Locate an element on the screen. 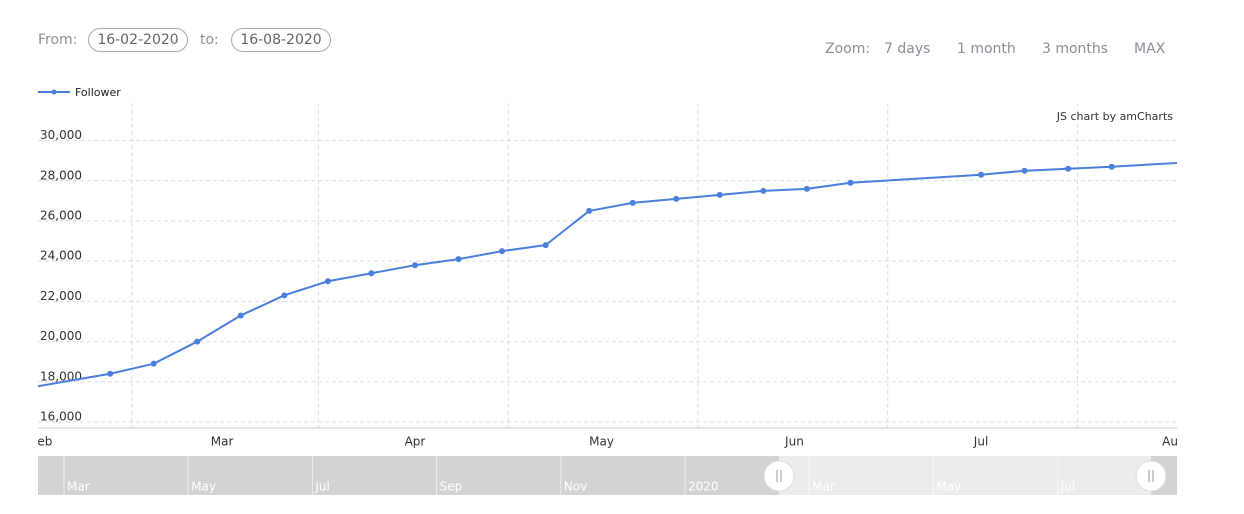 The image size is (1244, 514). to-input is located at coordinates (281, 40).